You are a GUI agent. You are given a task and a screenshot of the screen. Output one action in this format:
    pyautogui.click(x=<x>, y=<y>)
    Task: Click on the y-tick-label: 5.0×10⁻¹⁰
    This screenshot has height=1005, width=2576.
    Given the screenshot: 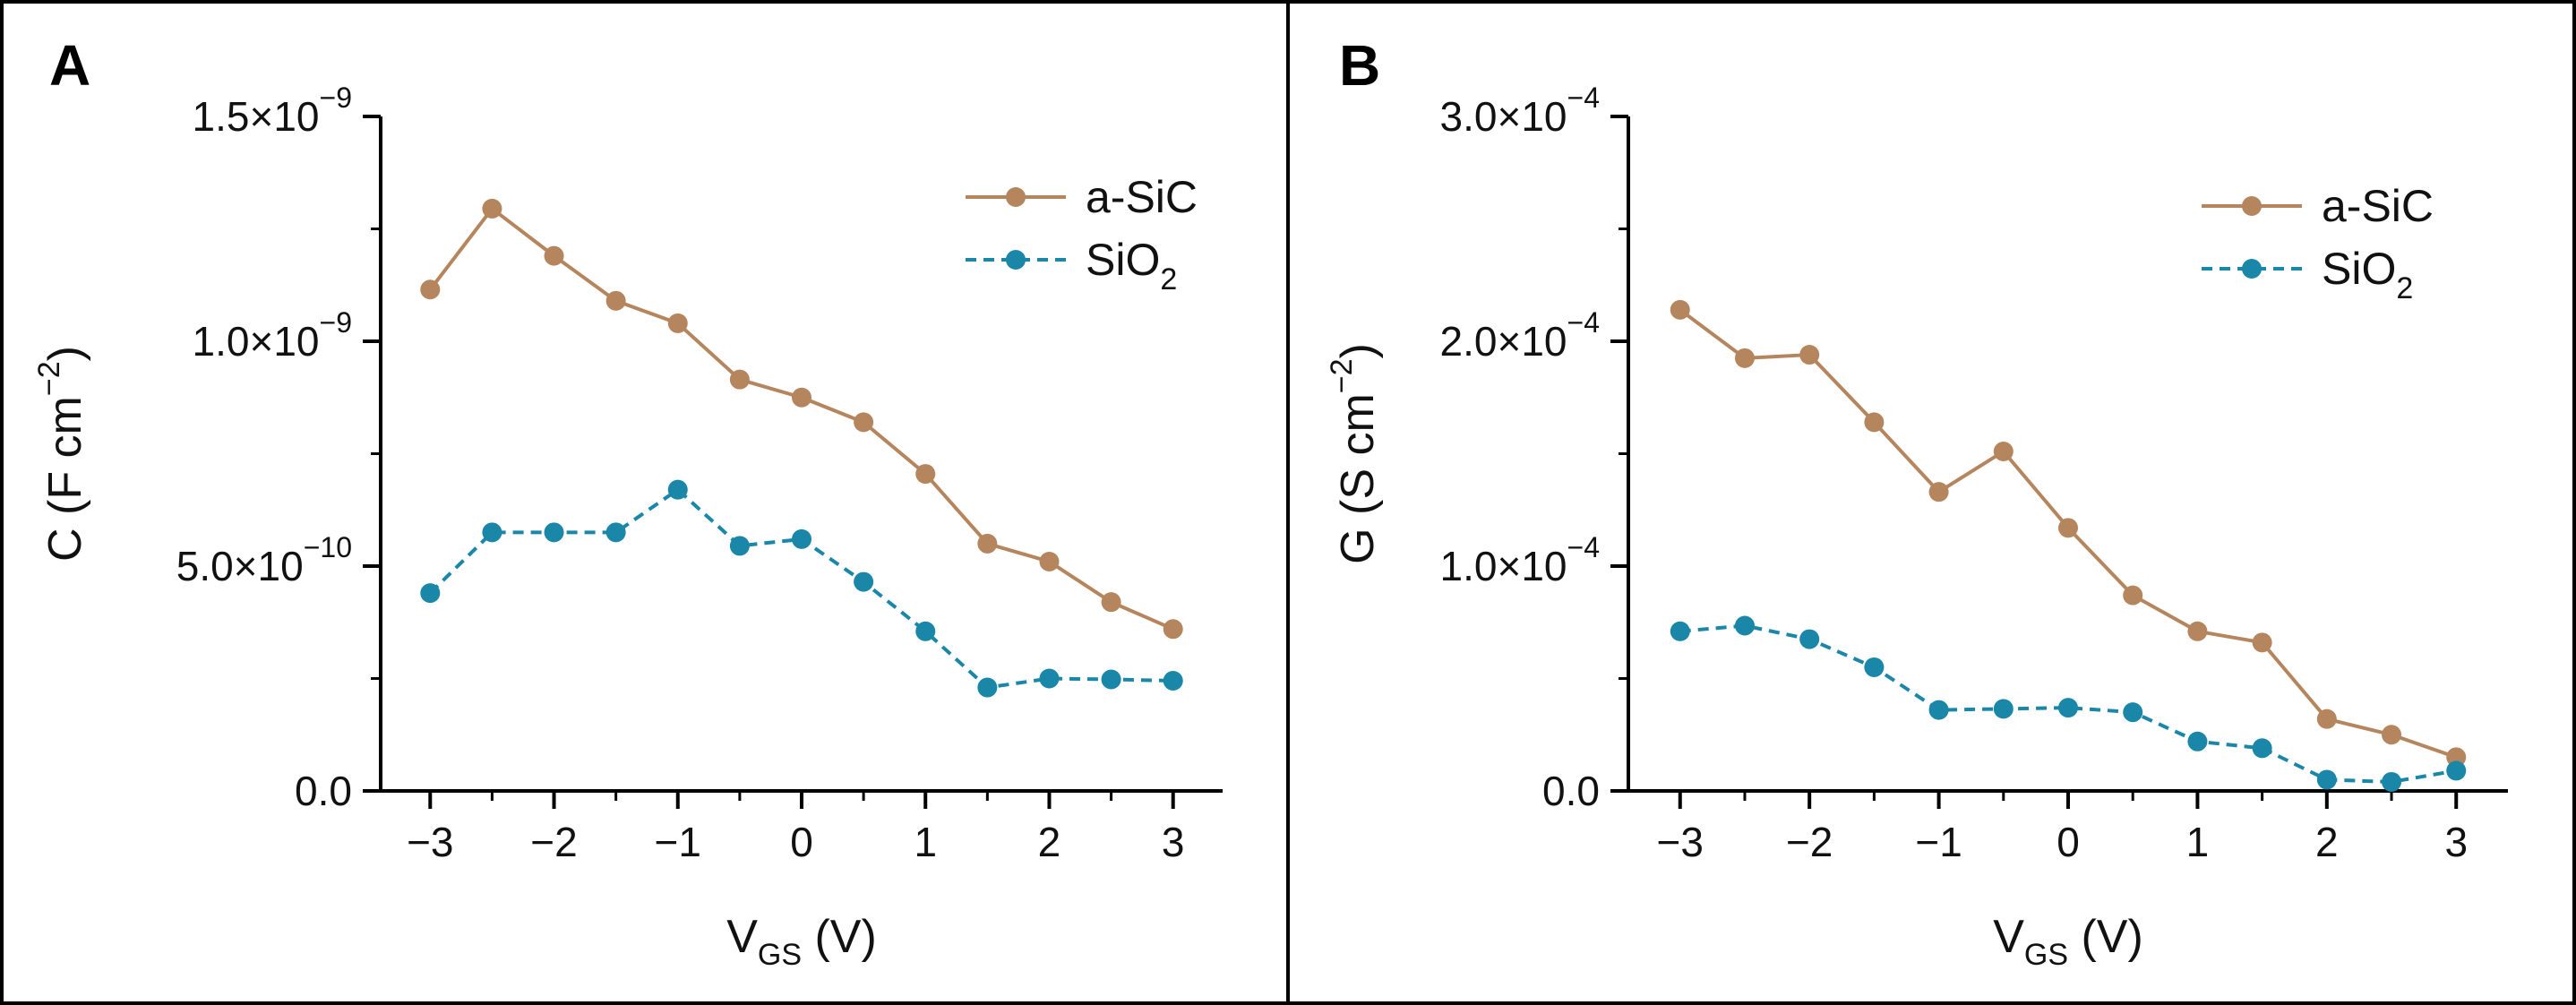 What is the action you would take?
    pyautogui.click(x=264, y=560)
    